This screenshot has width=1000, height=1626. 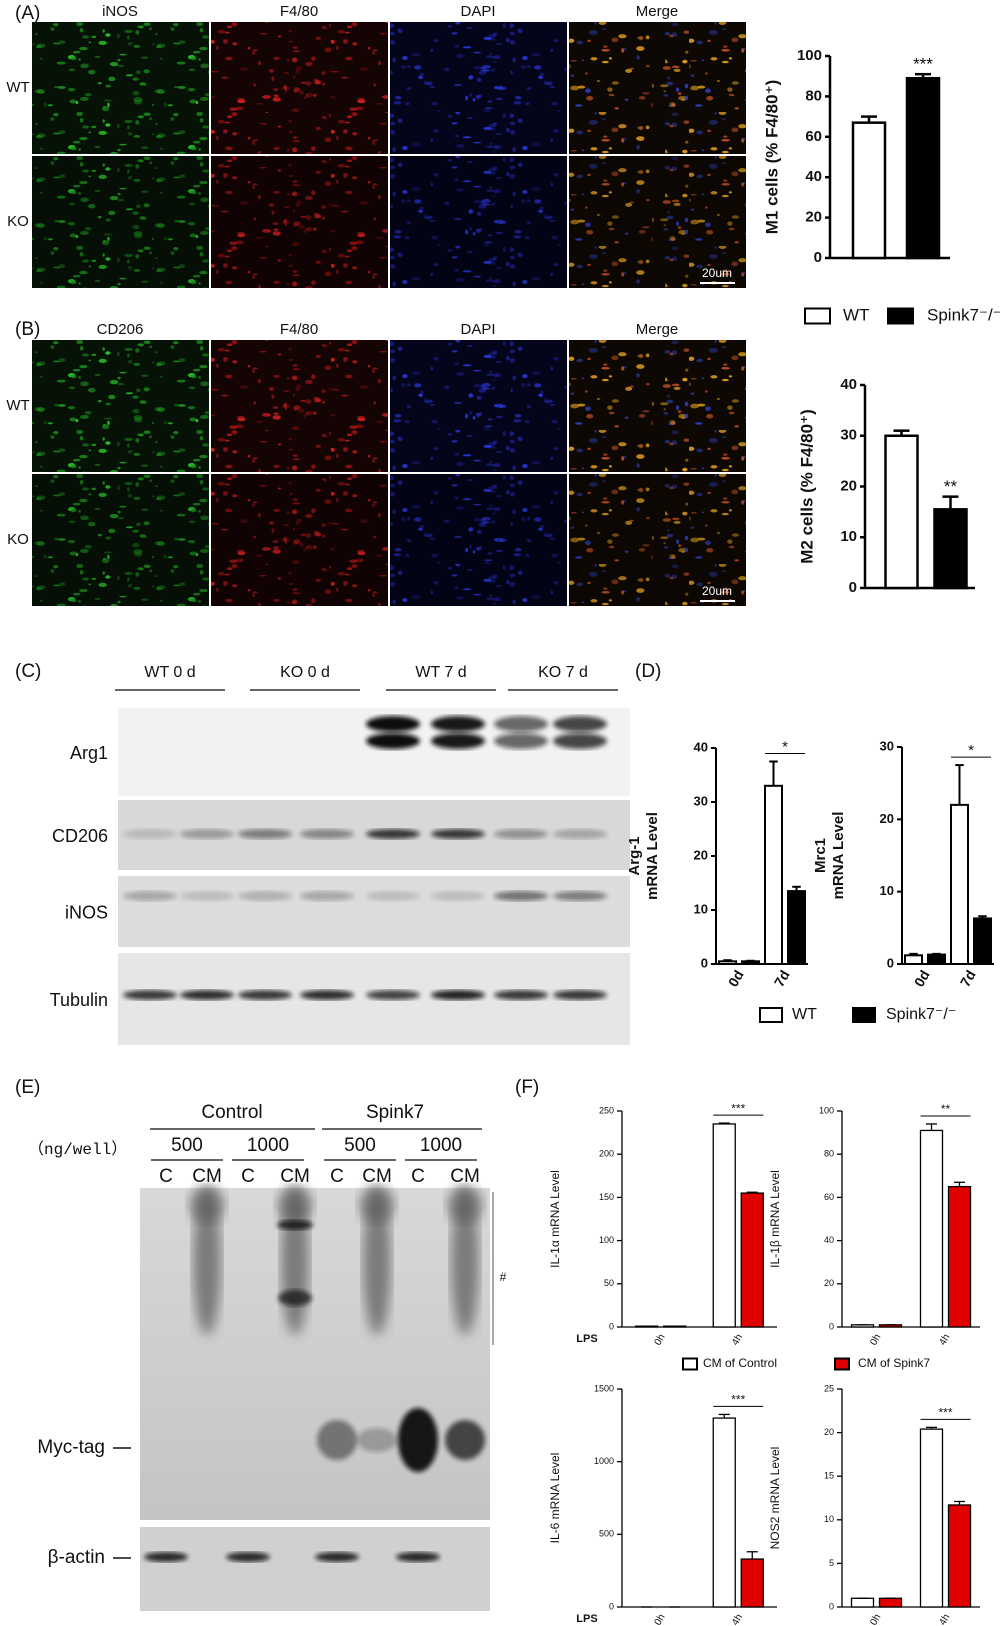 I want to click on group-label: Control, so click(x=231, y=1112).